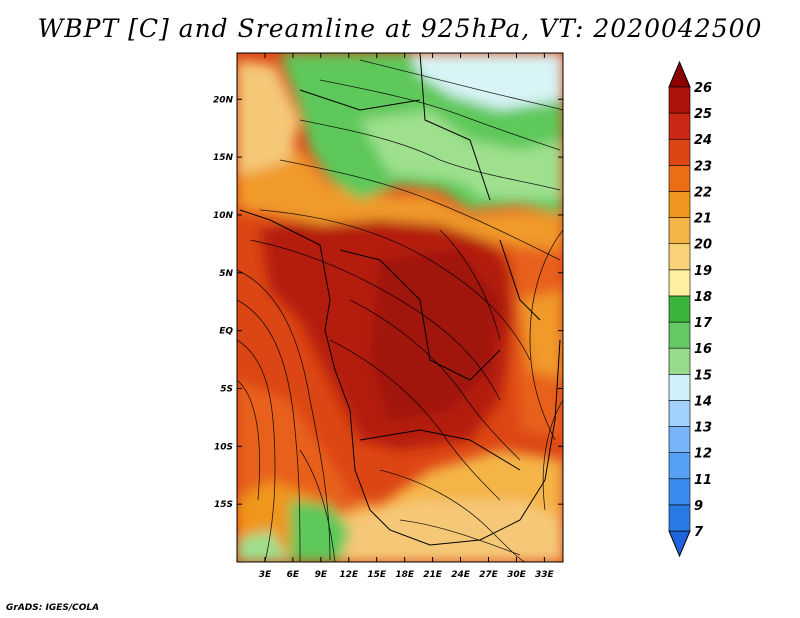  Describe the element at coordinates (703, 454) in the screenshot. I see `colorbar-label: 12` at that location.